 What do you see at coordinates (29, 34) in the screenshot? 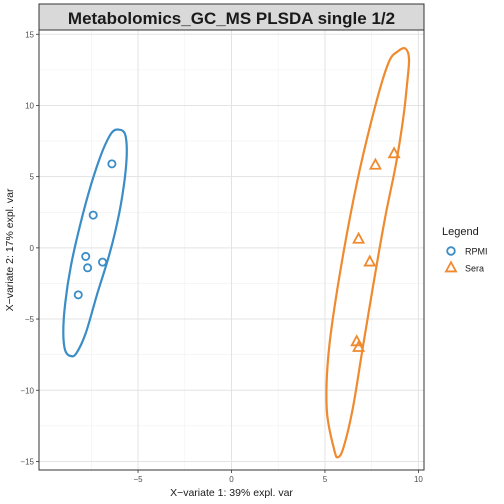
I see `y-tick-label: 15` at bounding box center [29, 34].